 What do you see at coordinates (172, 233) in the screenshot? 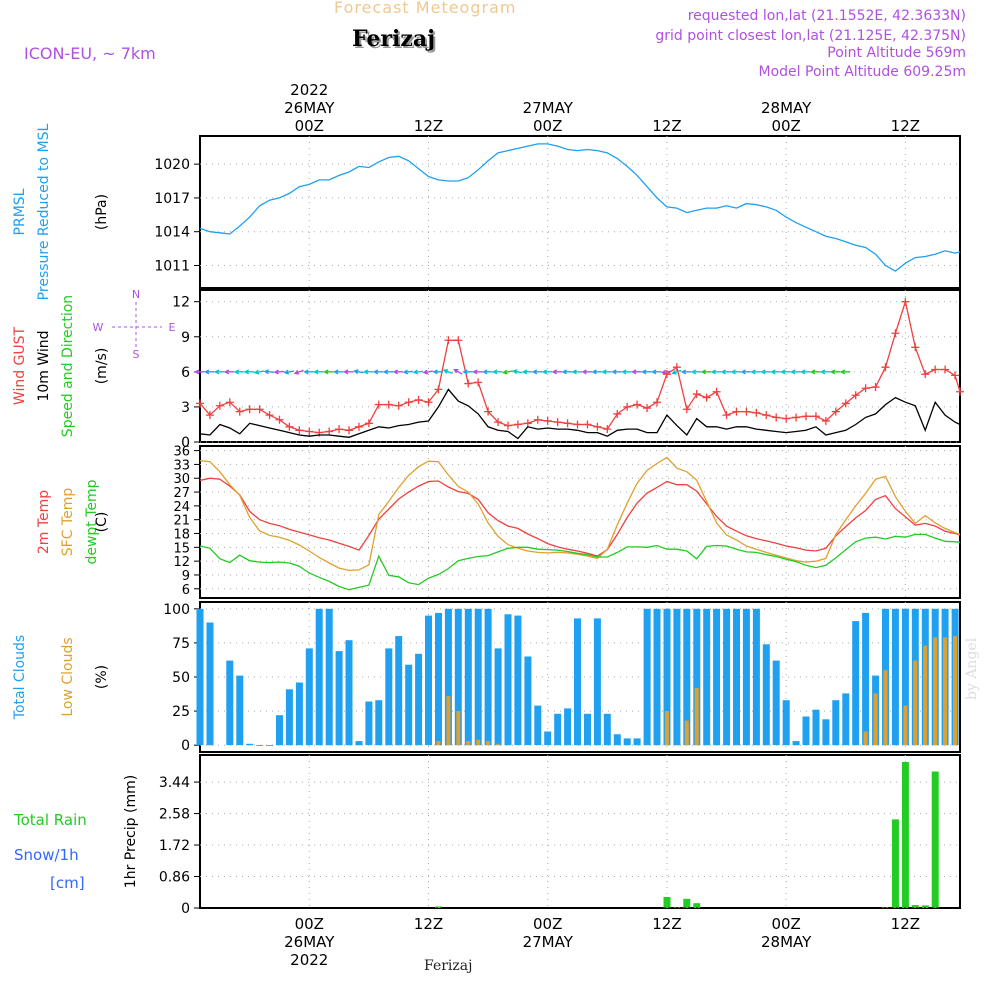
I see `y-tick-label-pressure: 1014` at bounding box center [172, 233].